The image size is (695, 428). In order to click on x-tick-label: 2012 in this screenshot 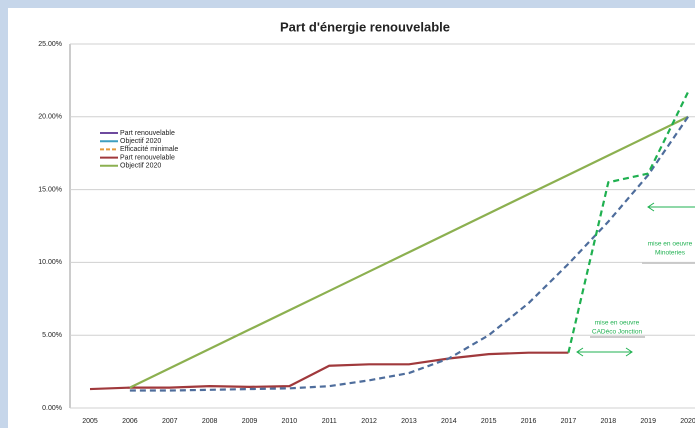, I will do `click(369, 421)`.